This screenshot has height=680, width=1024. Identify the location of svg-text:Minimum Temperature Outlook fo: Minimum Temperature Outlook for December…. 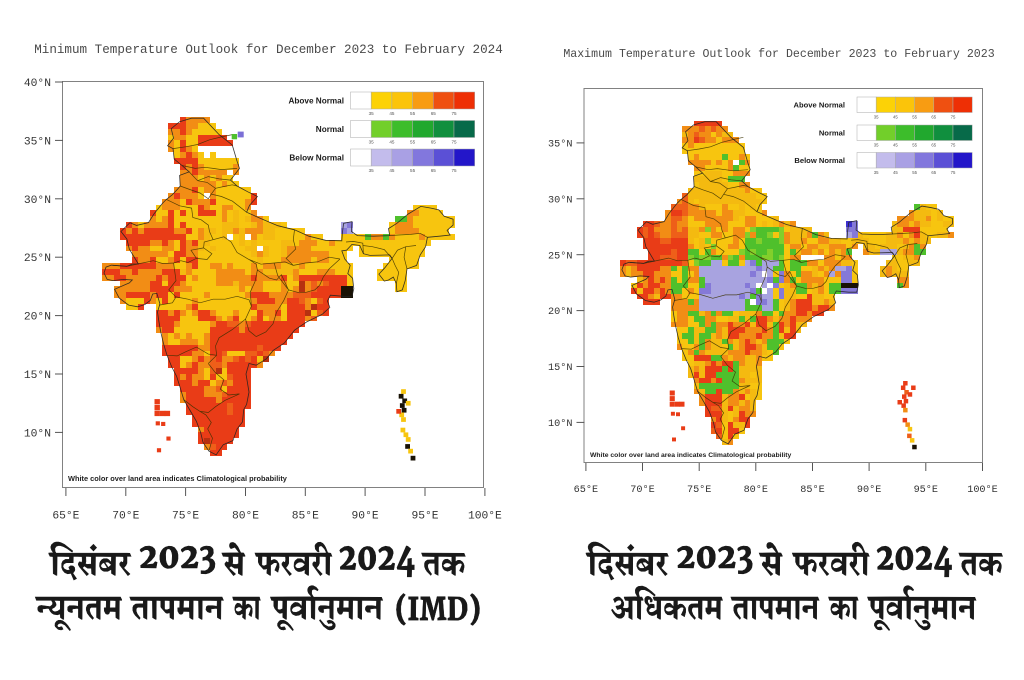
(268, 50).